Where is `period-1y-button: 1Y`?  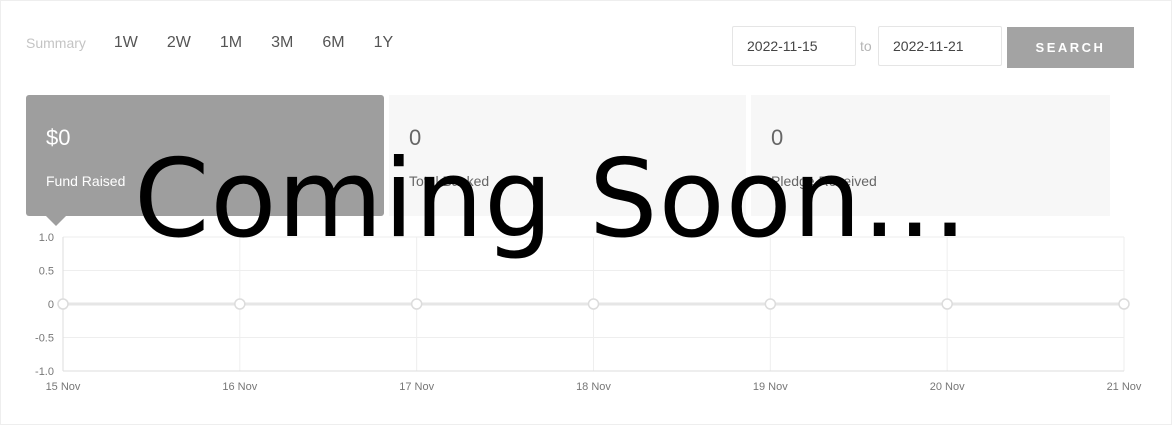 period-1y-button: 1Y is located at coordinates (383, 42).